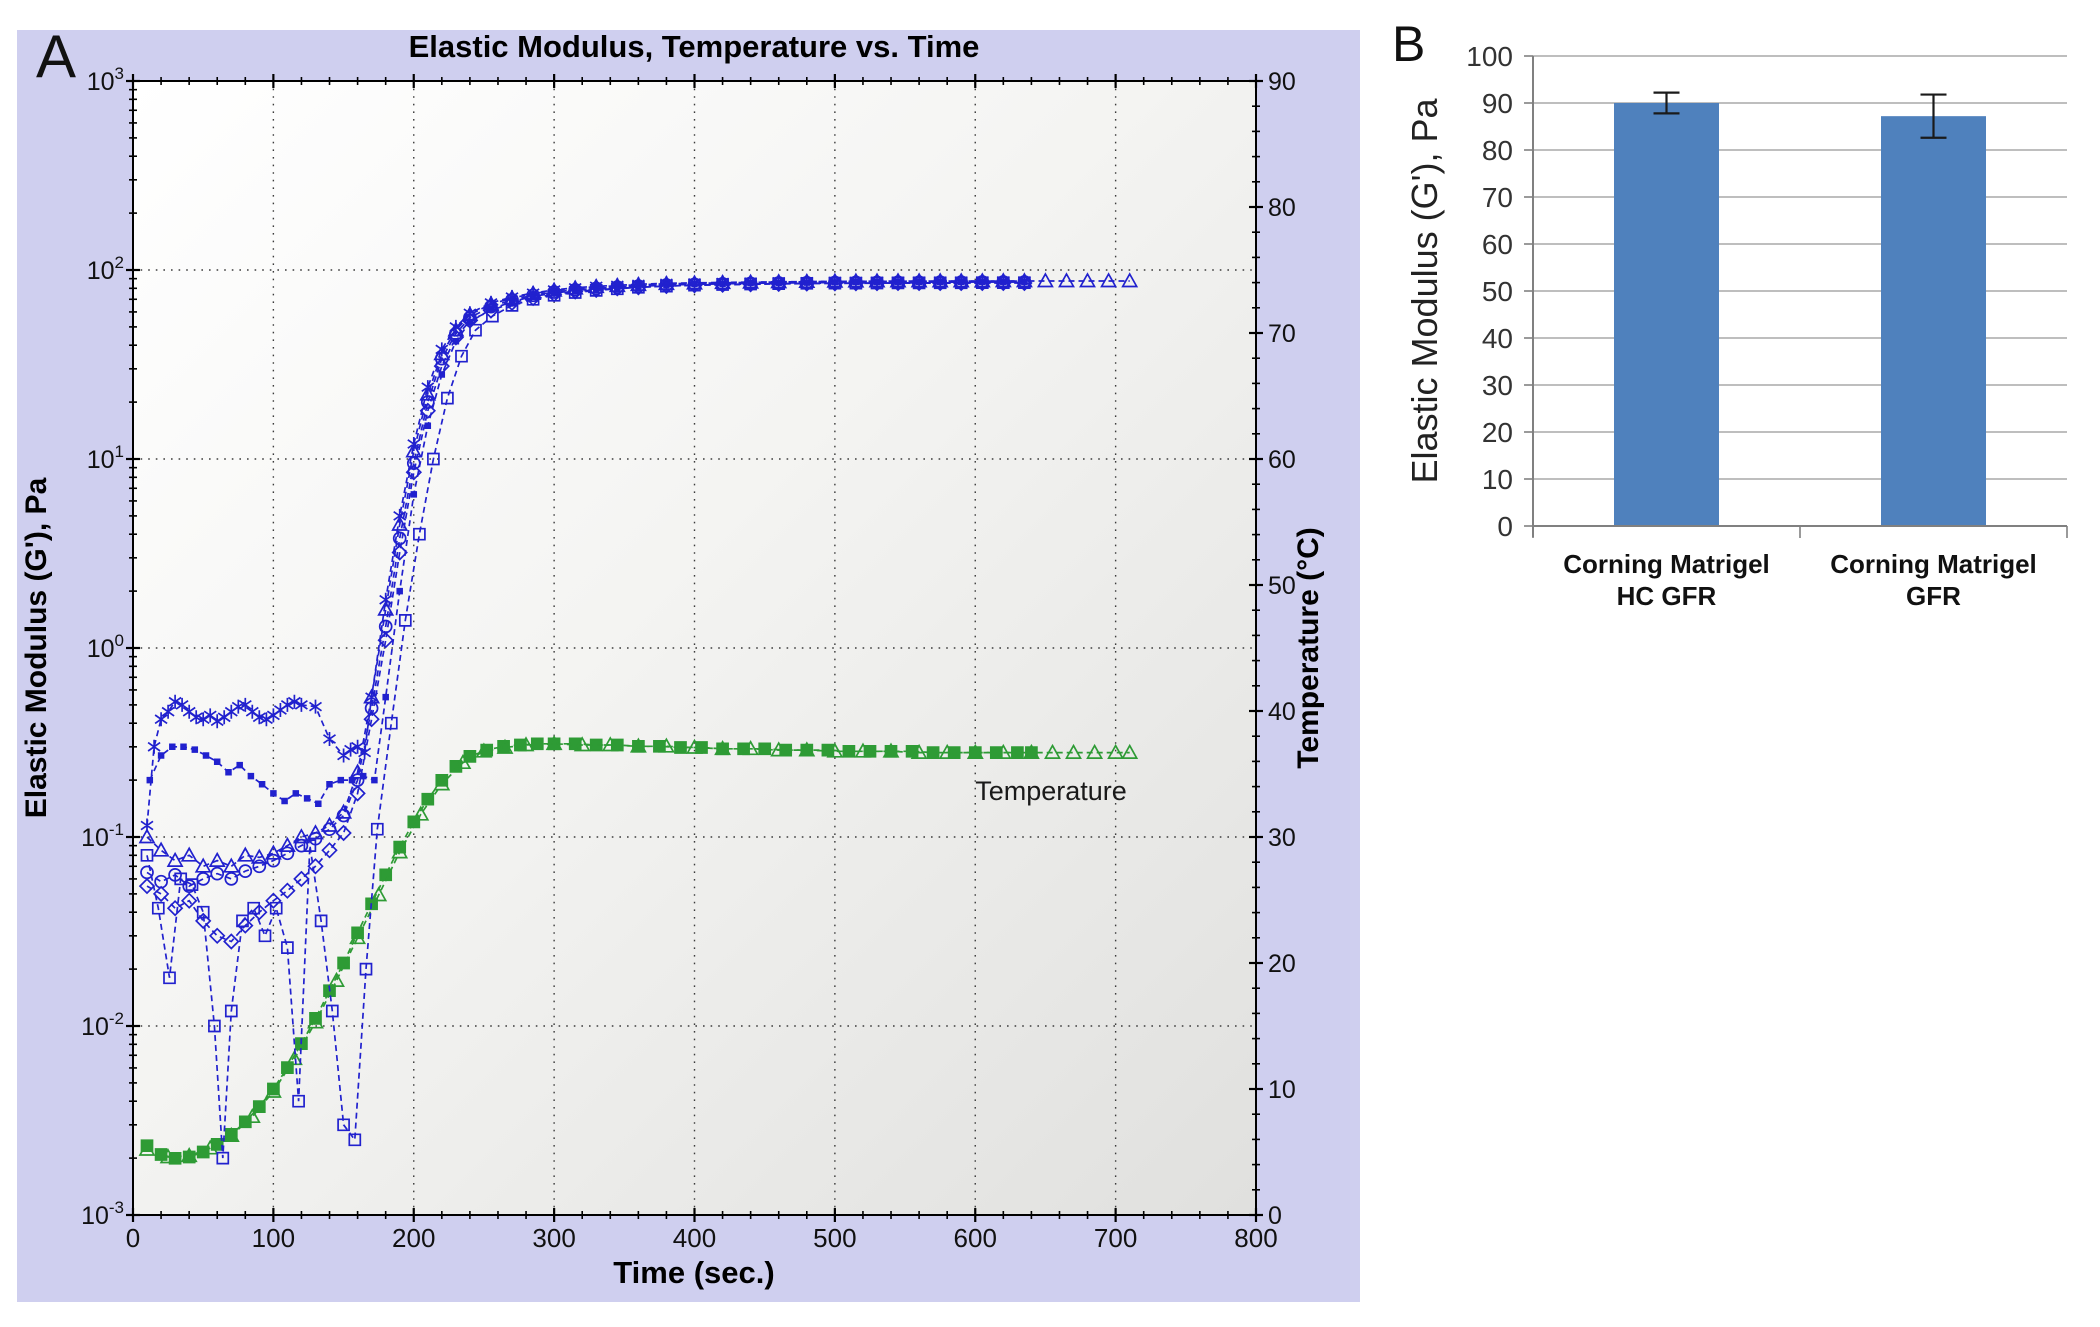  Describe the element at coordinates (102, 1214) in the screenshot. I see `svg-text: 10-3` at that location.